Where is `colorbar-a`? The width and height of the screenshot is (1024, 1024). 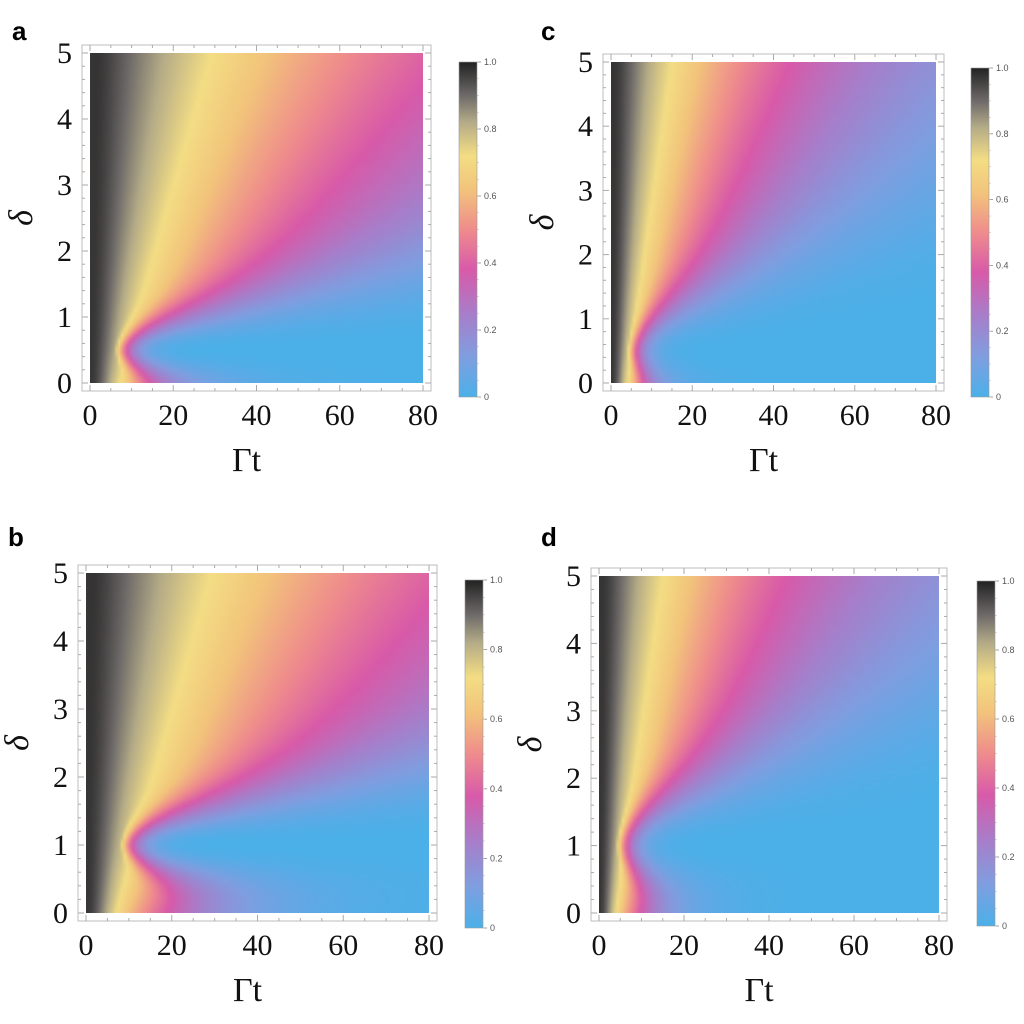
colorbar-a is located at coordinates (468, 229).